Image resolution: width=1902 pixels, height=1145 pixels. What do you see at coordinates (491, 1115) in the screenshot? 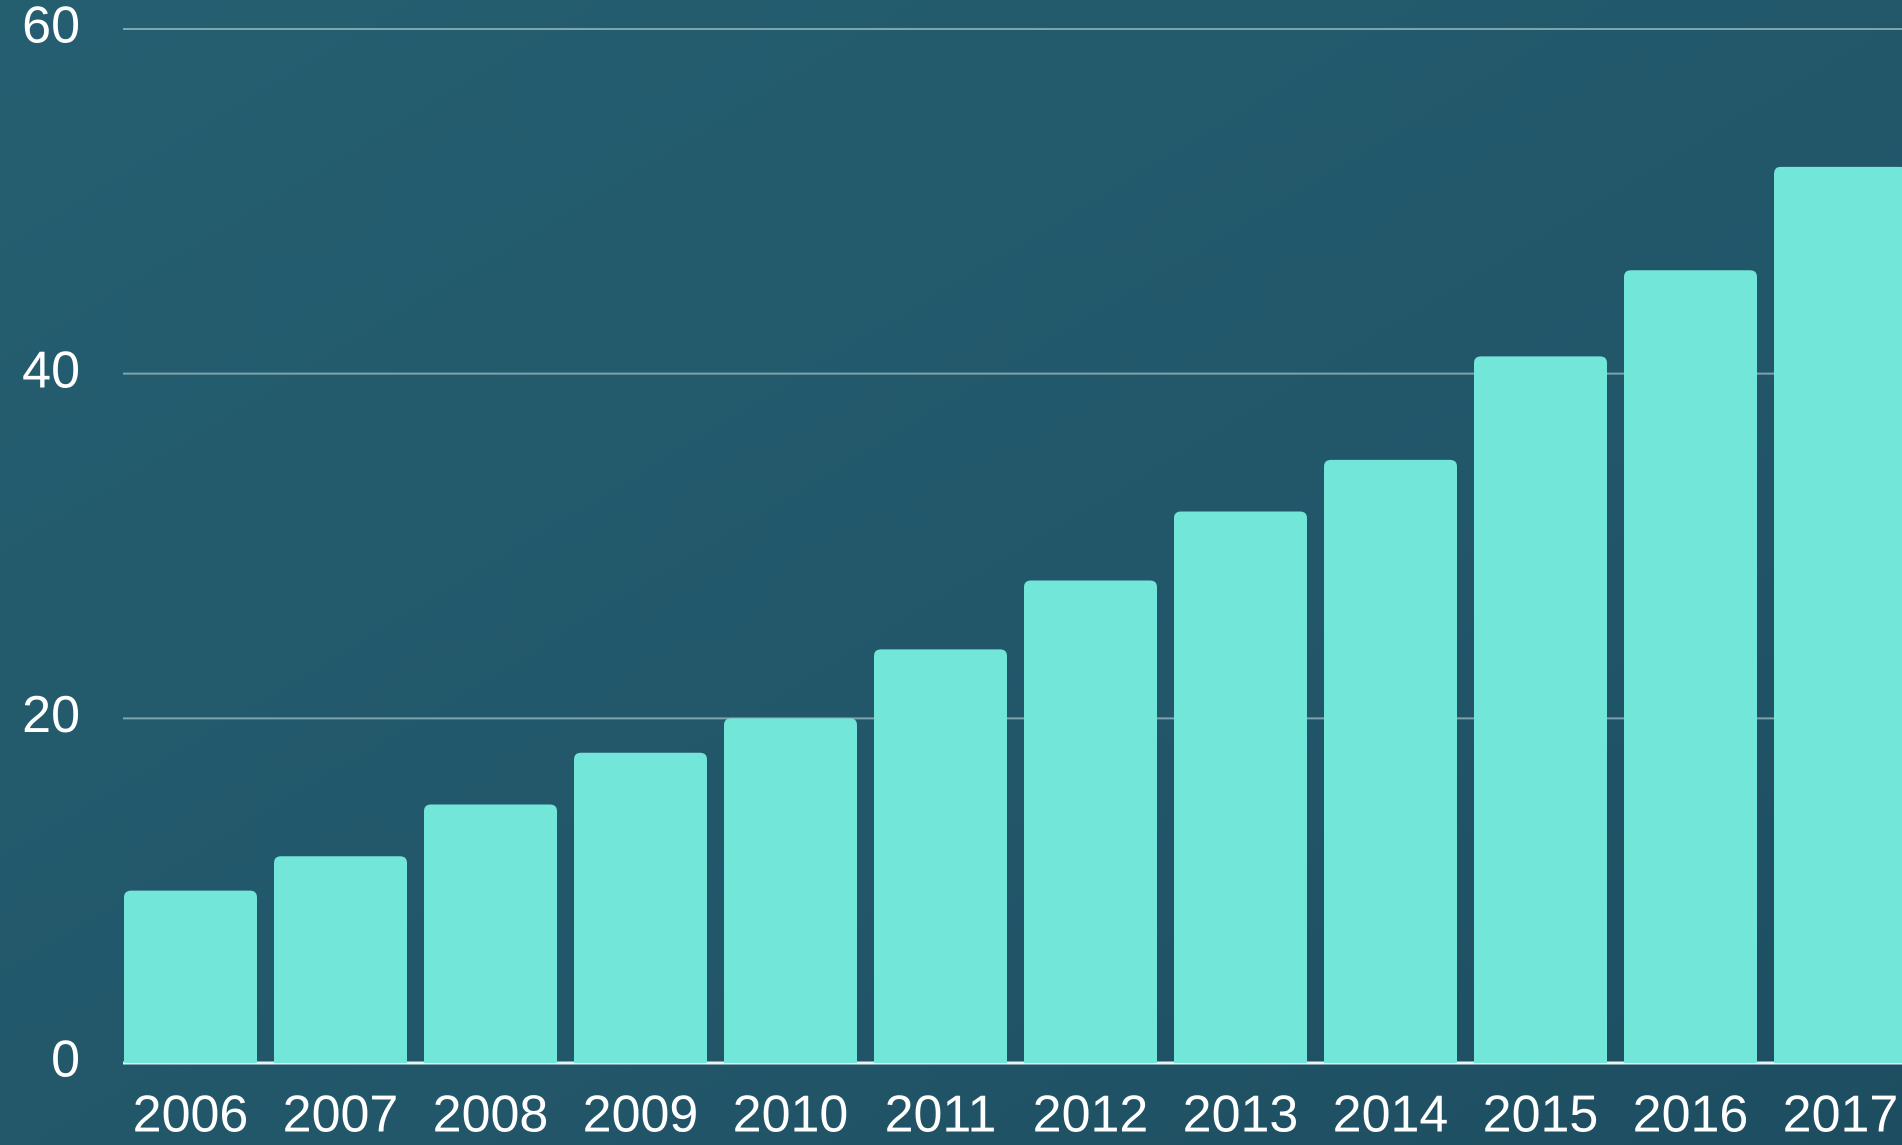
I see `x-tick-label: 2008` at bounding box center [491, 1115].